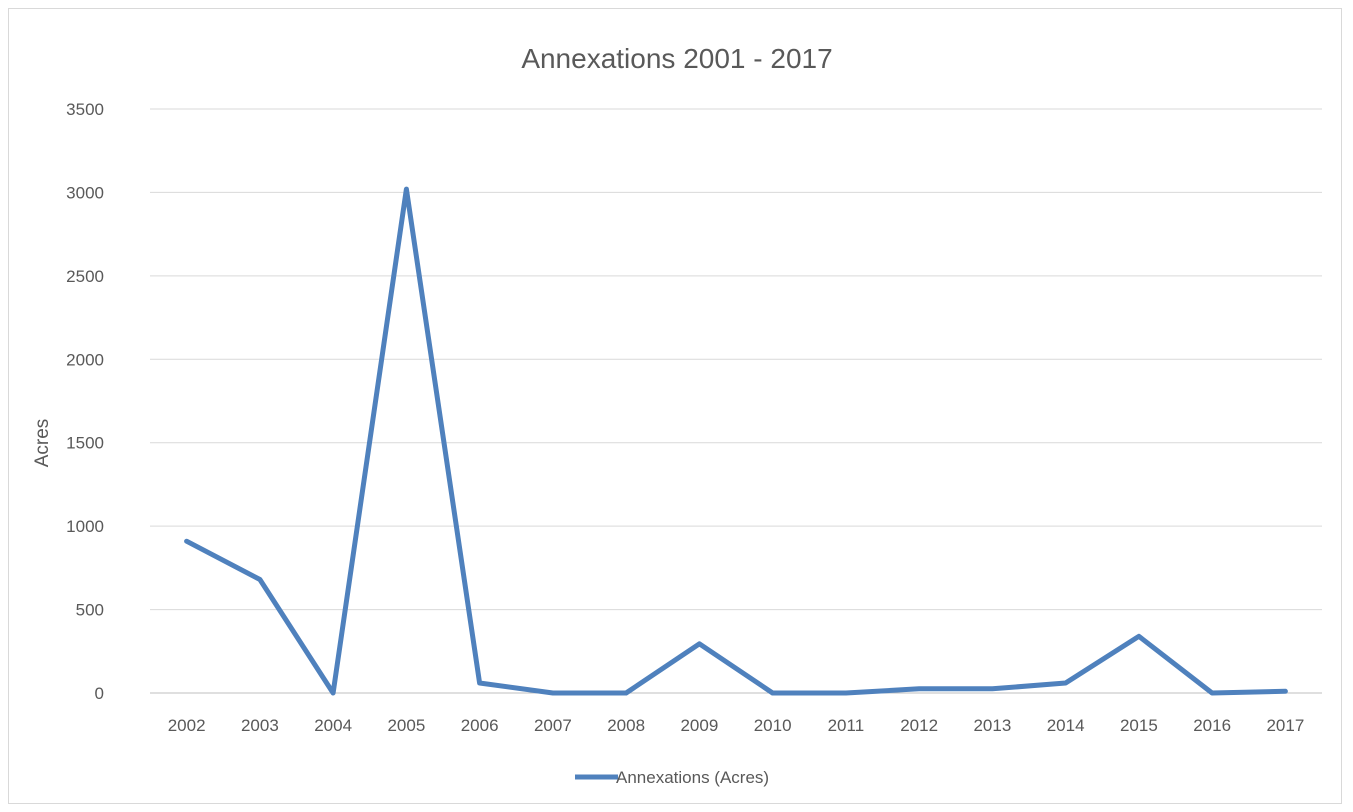  Describe the element at coordinates (846, 725) in the screenshot. I see `x-tick-label: 2011` at that location.